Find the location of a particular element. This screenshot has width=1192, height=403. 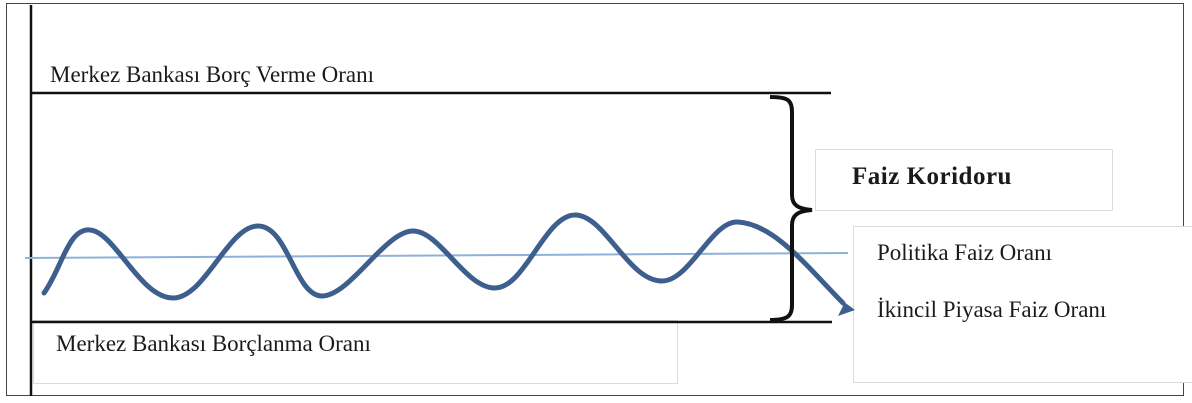

secondary-rate-label: İkincil Piyasa Faiz Oranı is located at coordinates (992, 309).